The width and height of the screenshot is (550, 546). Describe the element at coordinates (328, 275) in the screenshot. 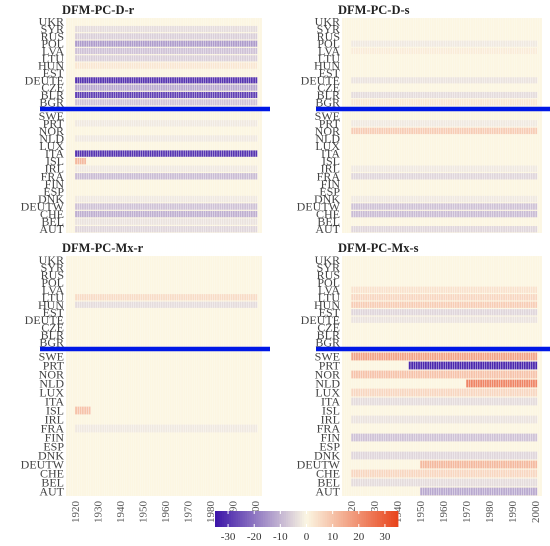

I see `y-tick-label: RUS` at that location.